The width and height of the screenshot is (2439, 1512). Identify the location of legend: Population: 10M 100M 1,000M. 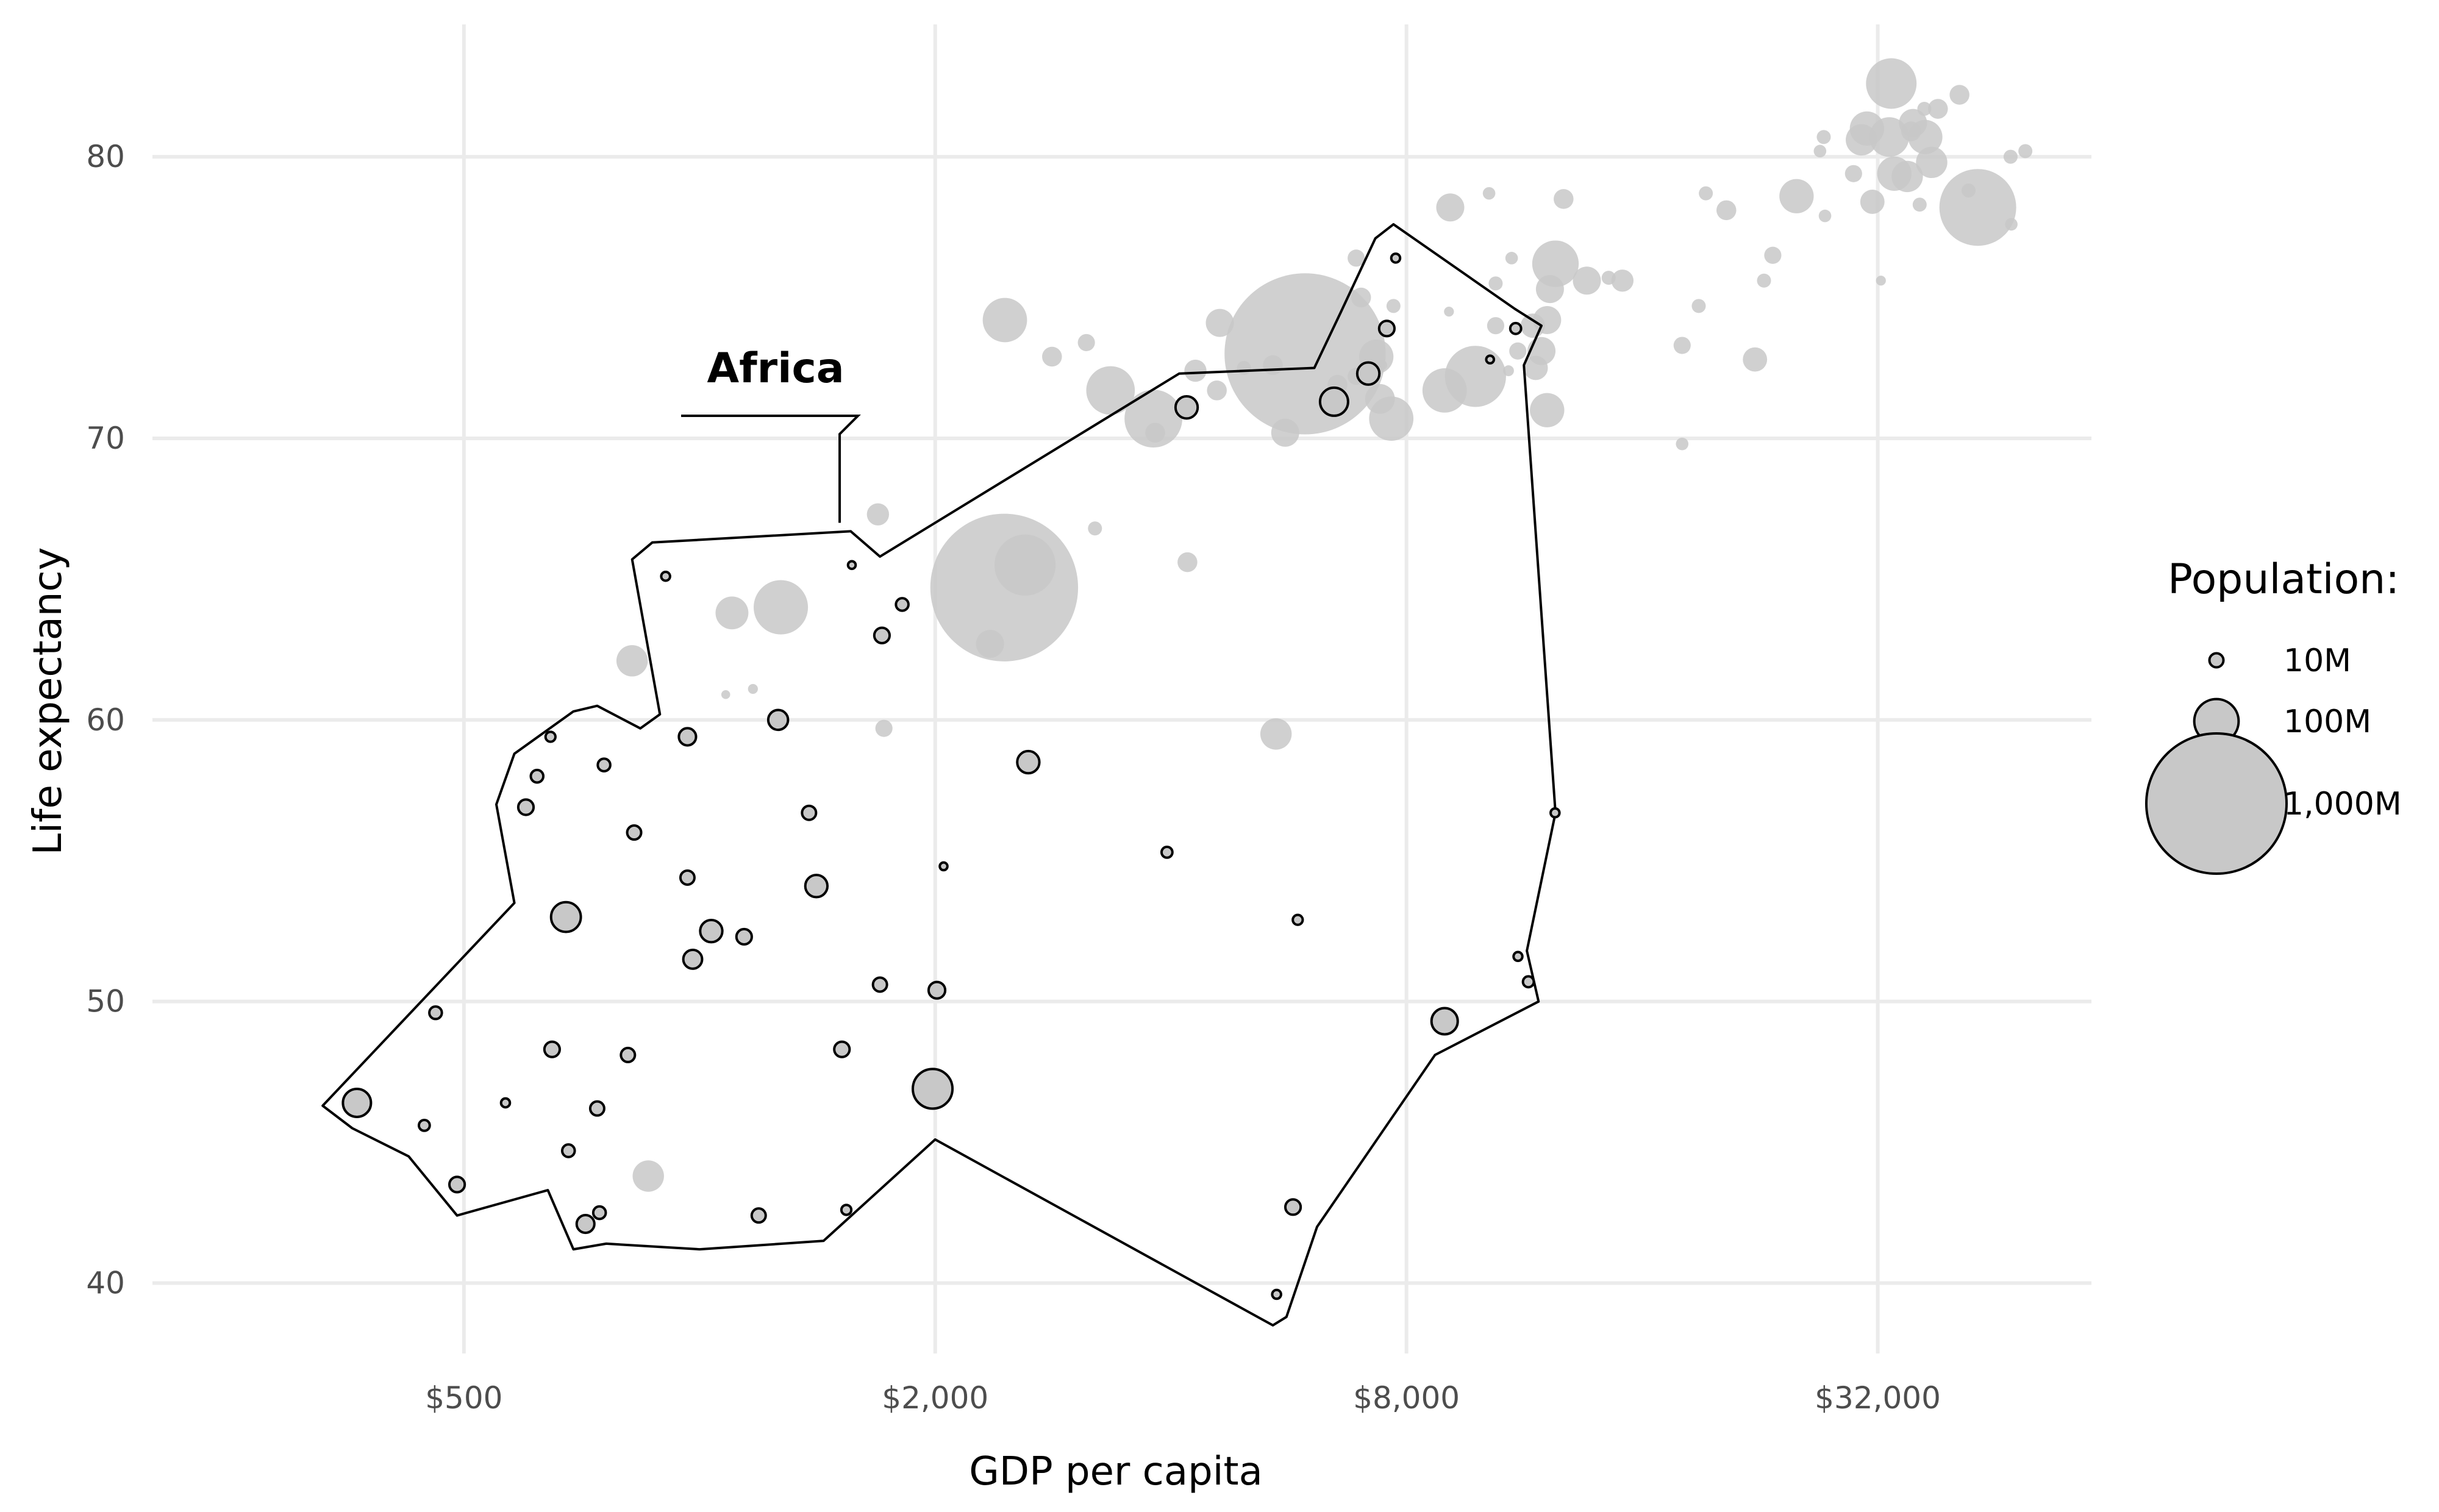
(2273, 715).